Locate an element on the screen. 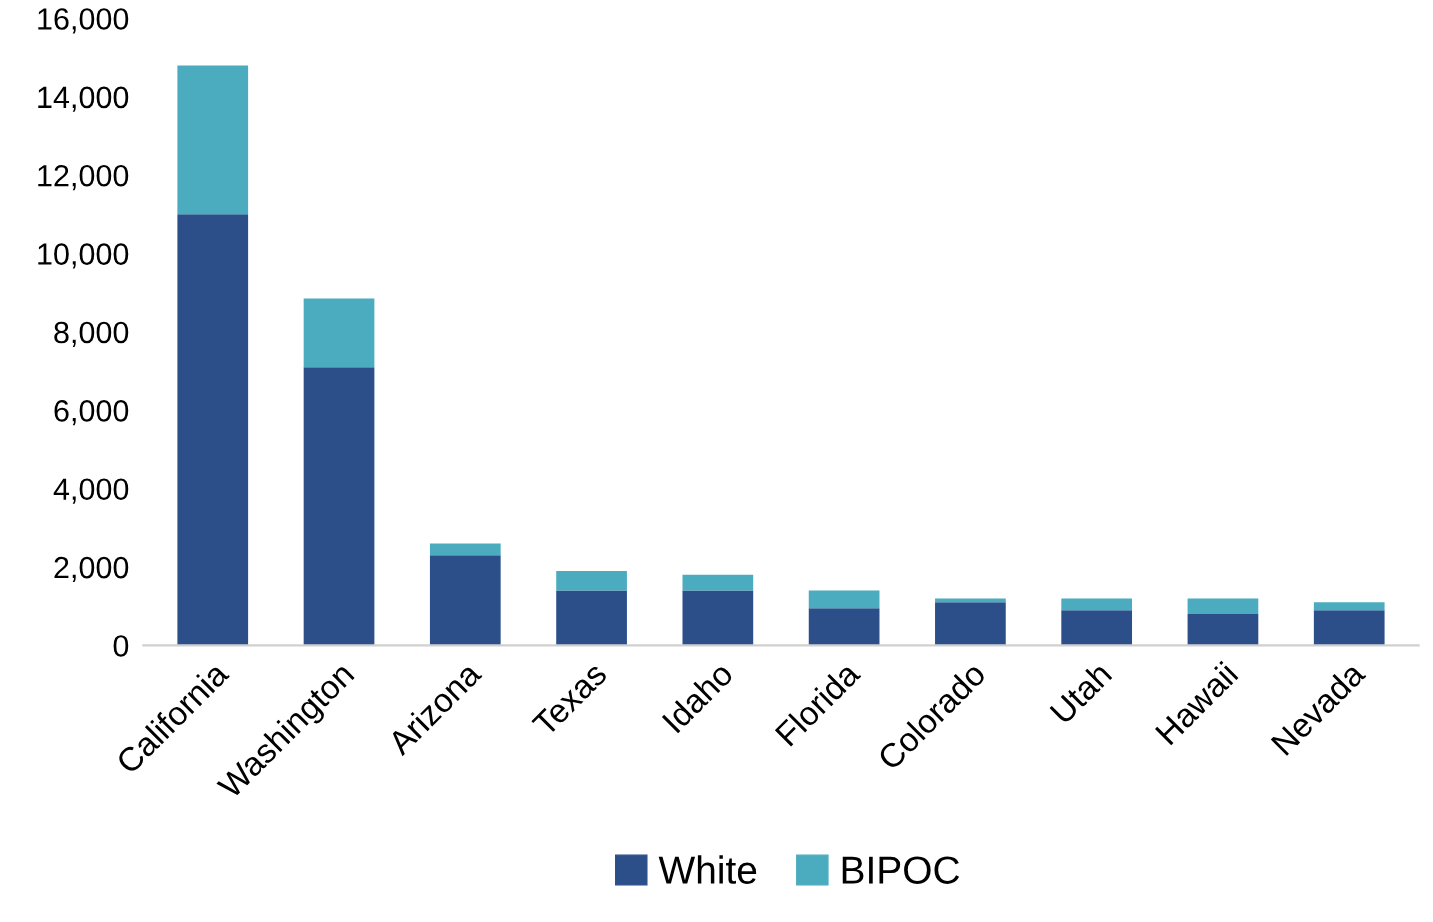 This screenshot has height=922, width=1433. x-tick-label: Utah is located at coordinates (1080, 692).